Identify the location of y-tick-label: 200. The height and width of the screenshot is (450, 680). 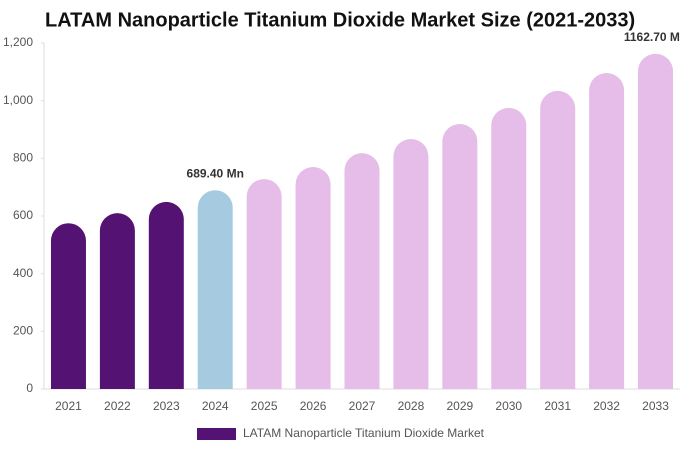
(23, 331).